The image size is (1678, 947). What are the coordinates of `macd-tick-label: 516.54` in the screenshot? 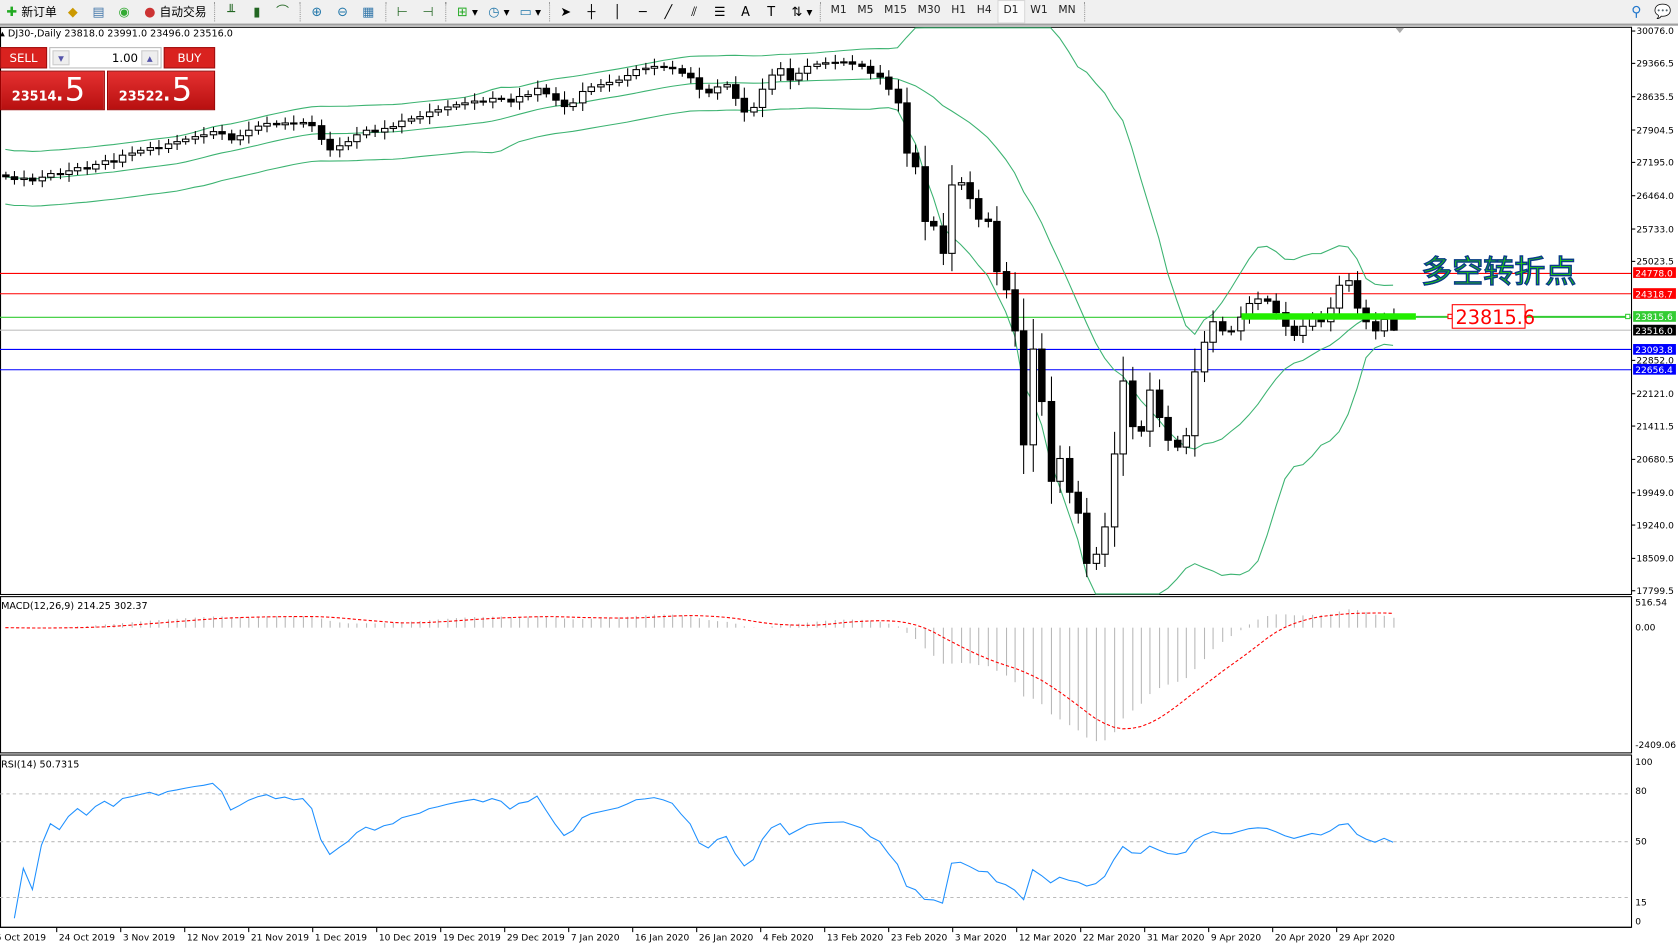 It's located at (1651, 604).